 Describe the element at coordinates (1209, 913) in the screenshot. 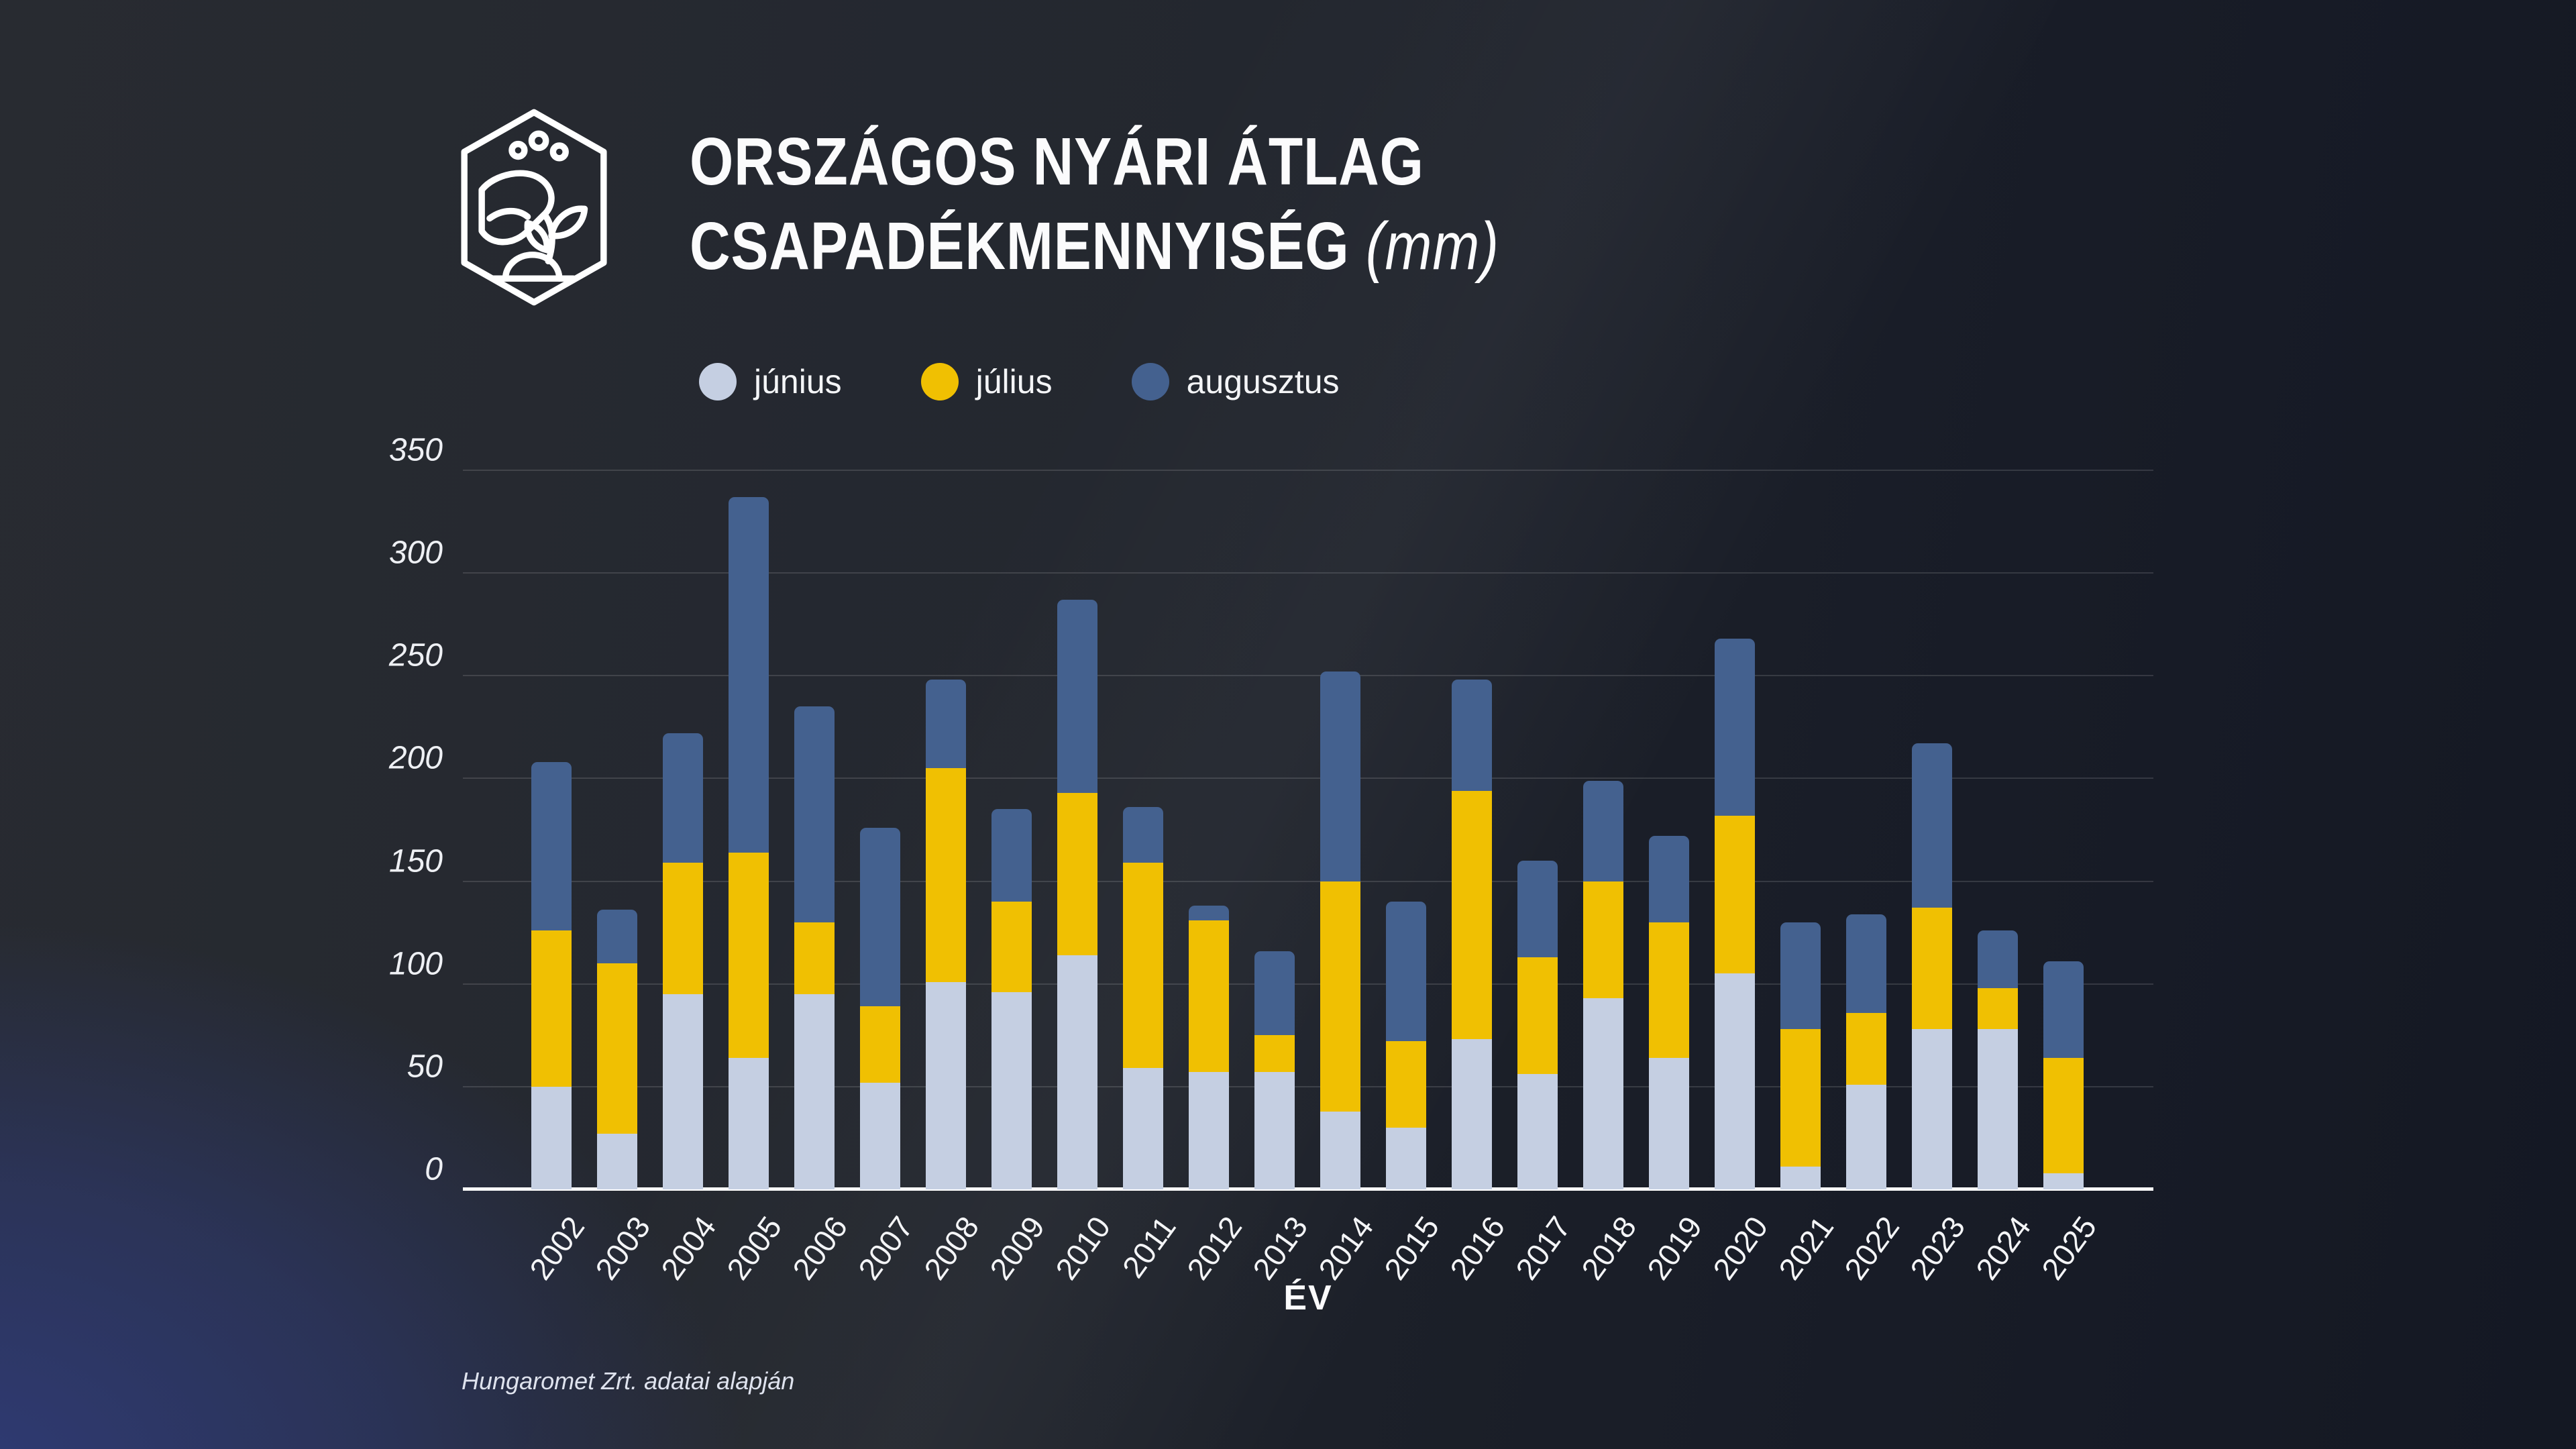

I see `bar-segment-augusztus-2012` at that location.